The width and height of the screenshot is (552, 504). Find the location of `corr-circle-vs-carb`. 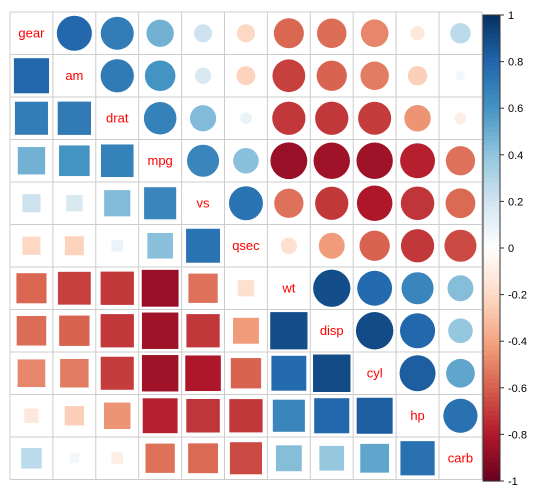

corr-circle-vs-carb is located at coordinates (460, 203).